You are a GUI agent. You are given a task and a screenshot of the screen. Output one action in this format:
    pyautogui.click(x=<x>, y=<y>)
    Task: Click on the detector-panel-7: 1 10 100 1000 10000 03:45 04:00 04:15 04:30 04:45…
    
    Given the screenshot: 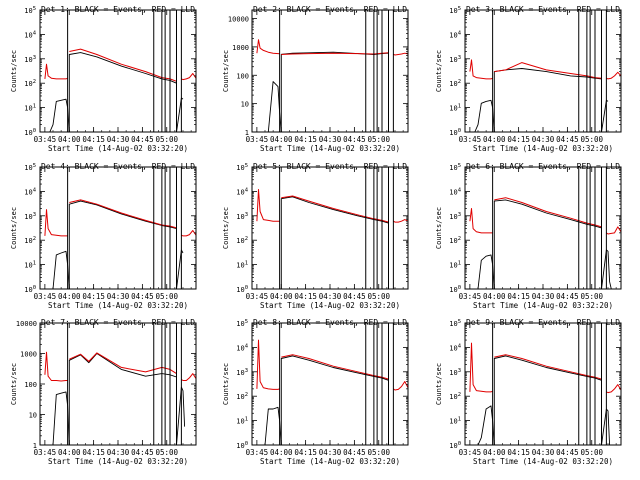 What is the action you would take?
    pyautogui.click(x=103, y=392)
    